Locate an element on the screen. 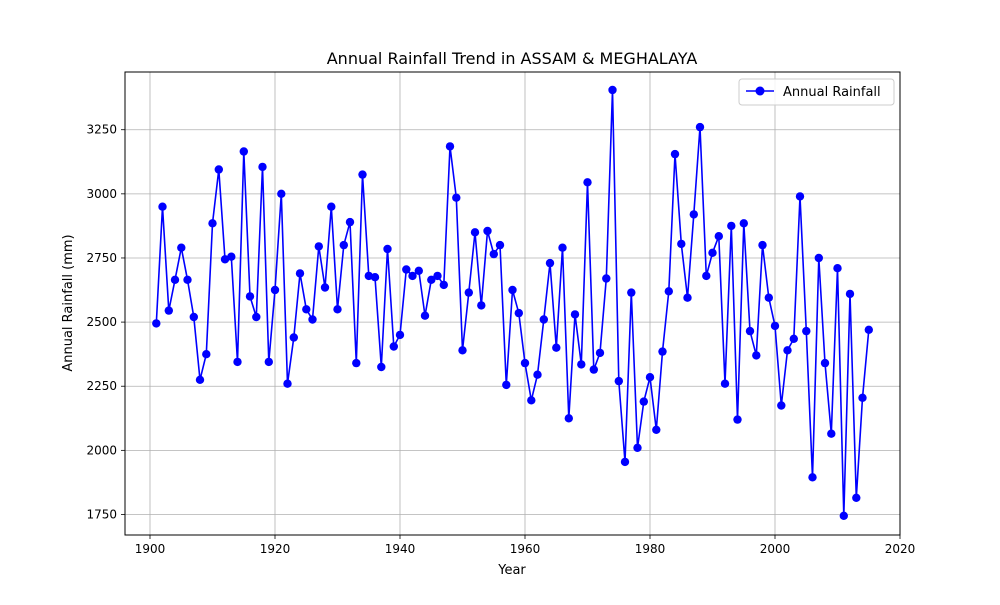 The image size is (1000, 605). y-tick-label: 2000 is located at coordinates (101, 450).